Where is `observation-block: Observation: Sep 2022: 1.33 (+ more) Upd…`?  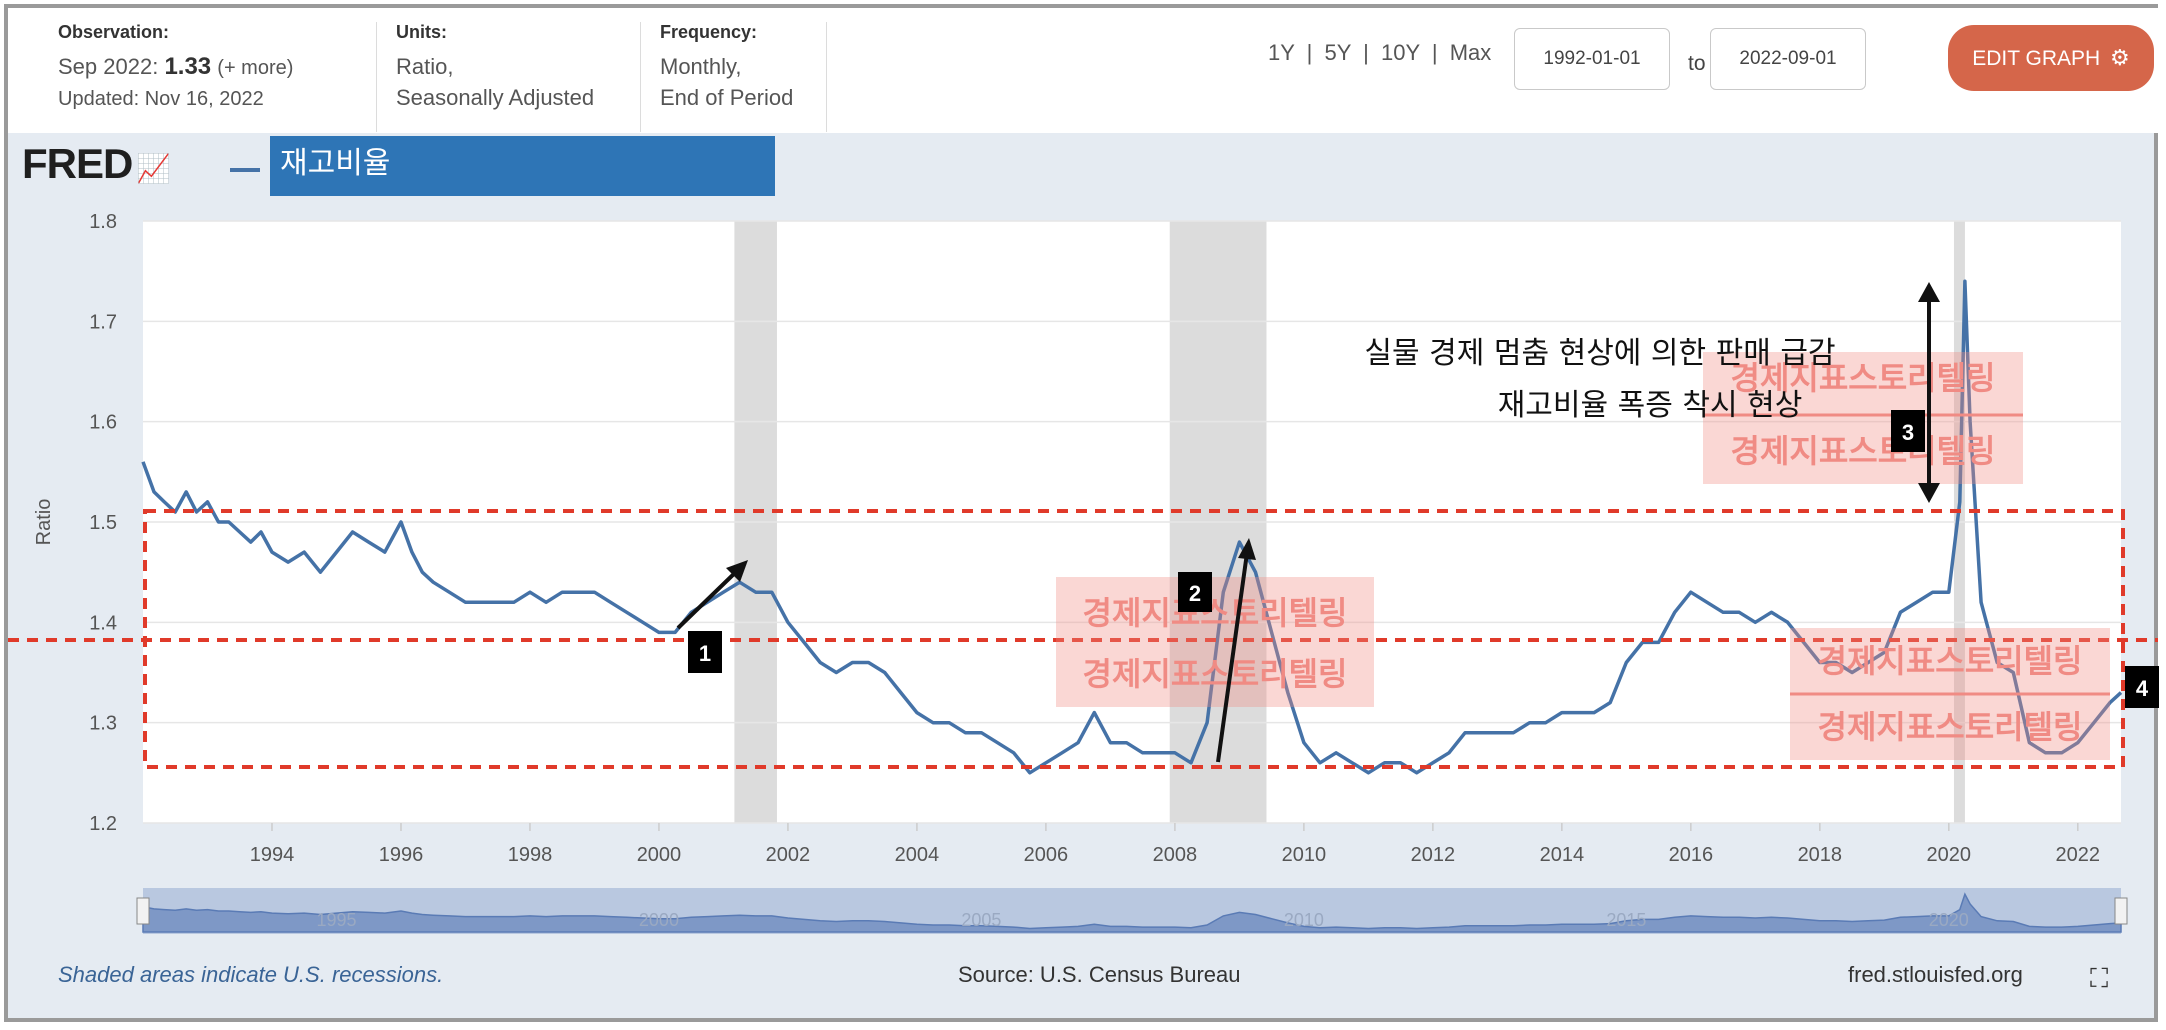 observation-block: Observation: Sep 2022: 1.33 (+ more) Upd… is located at coordinates (175, 68).